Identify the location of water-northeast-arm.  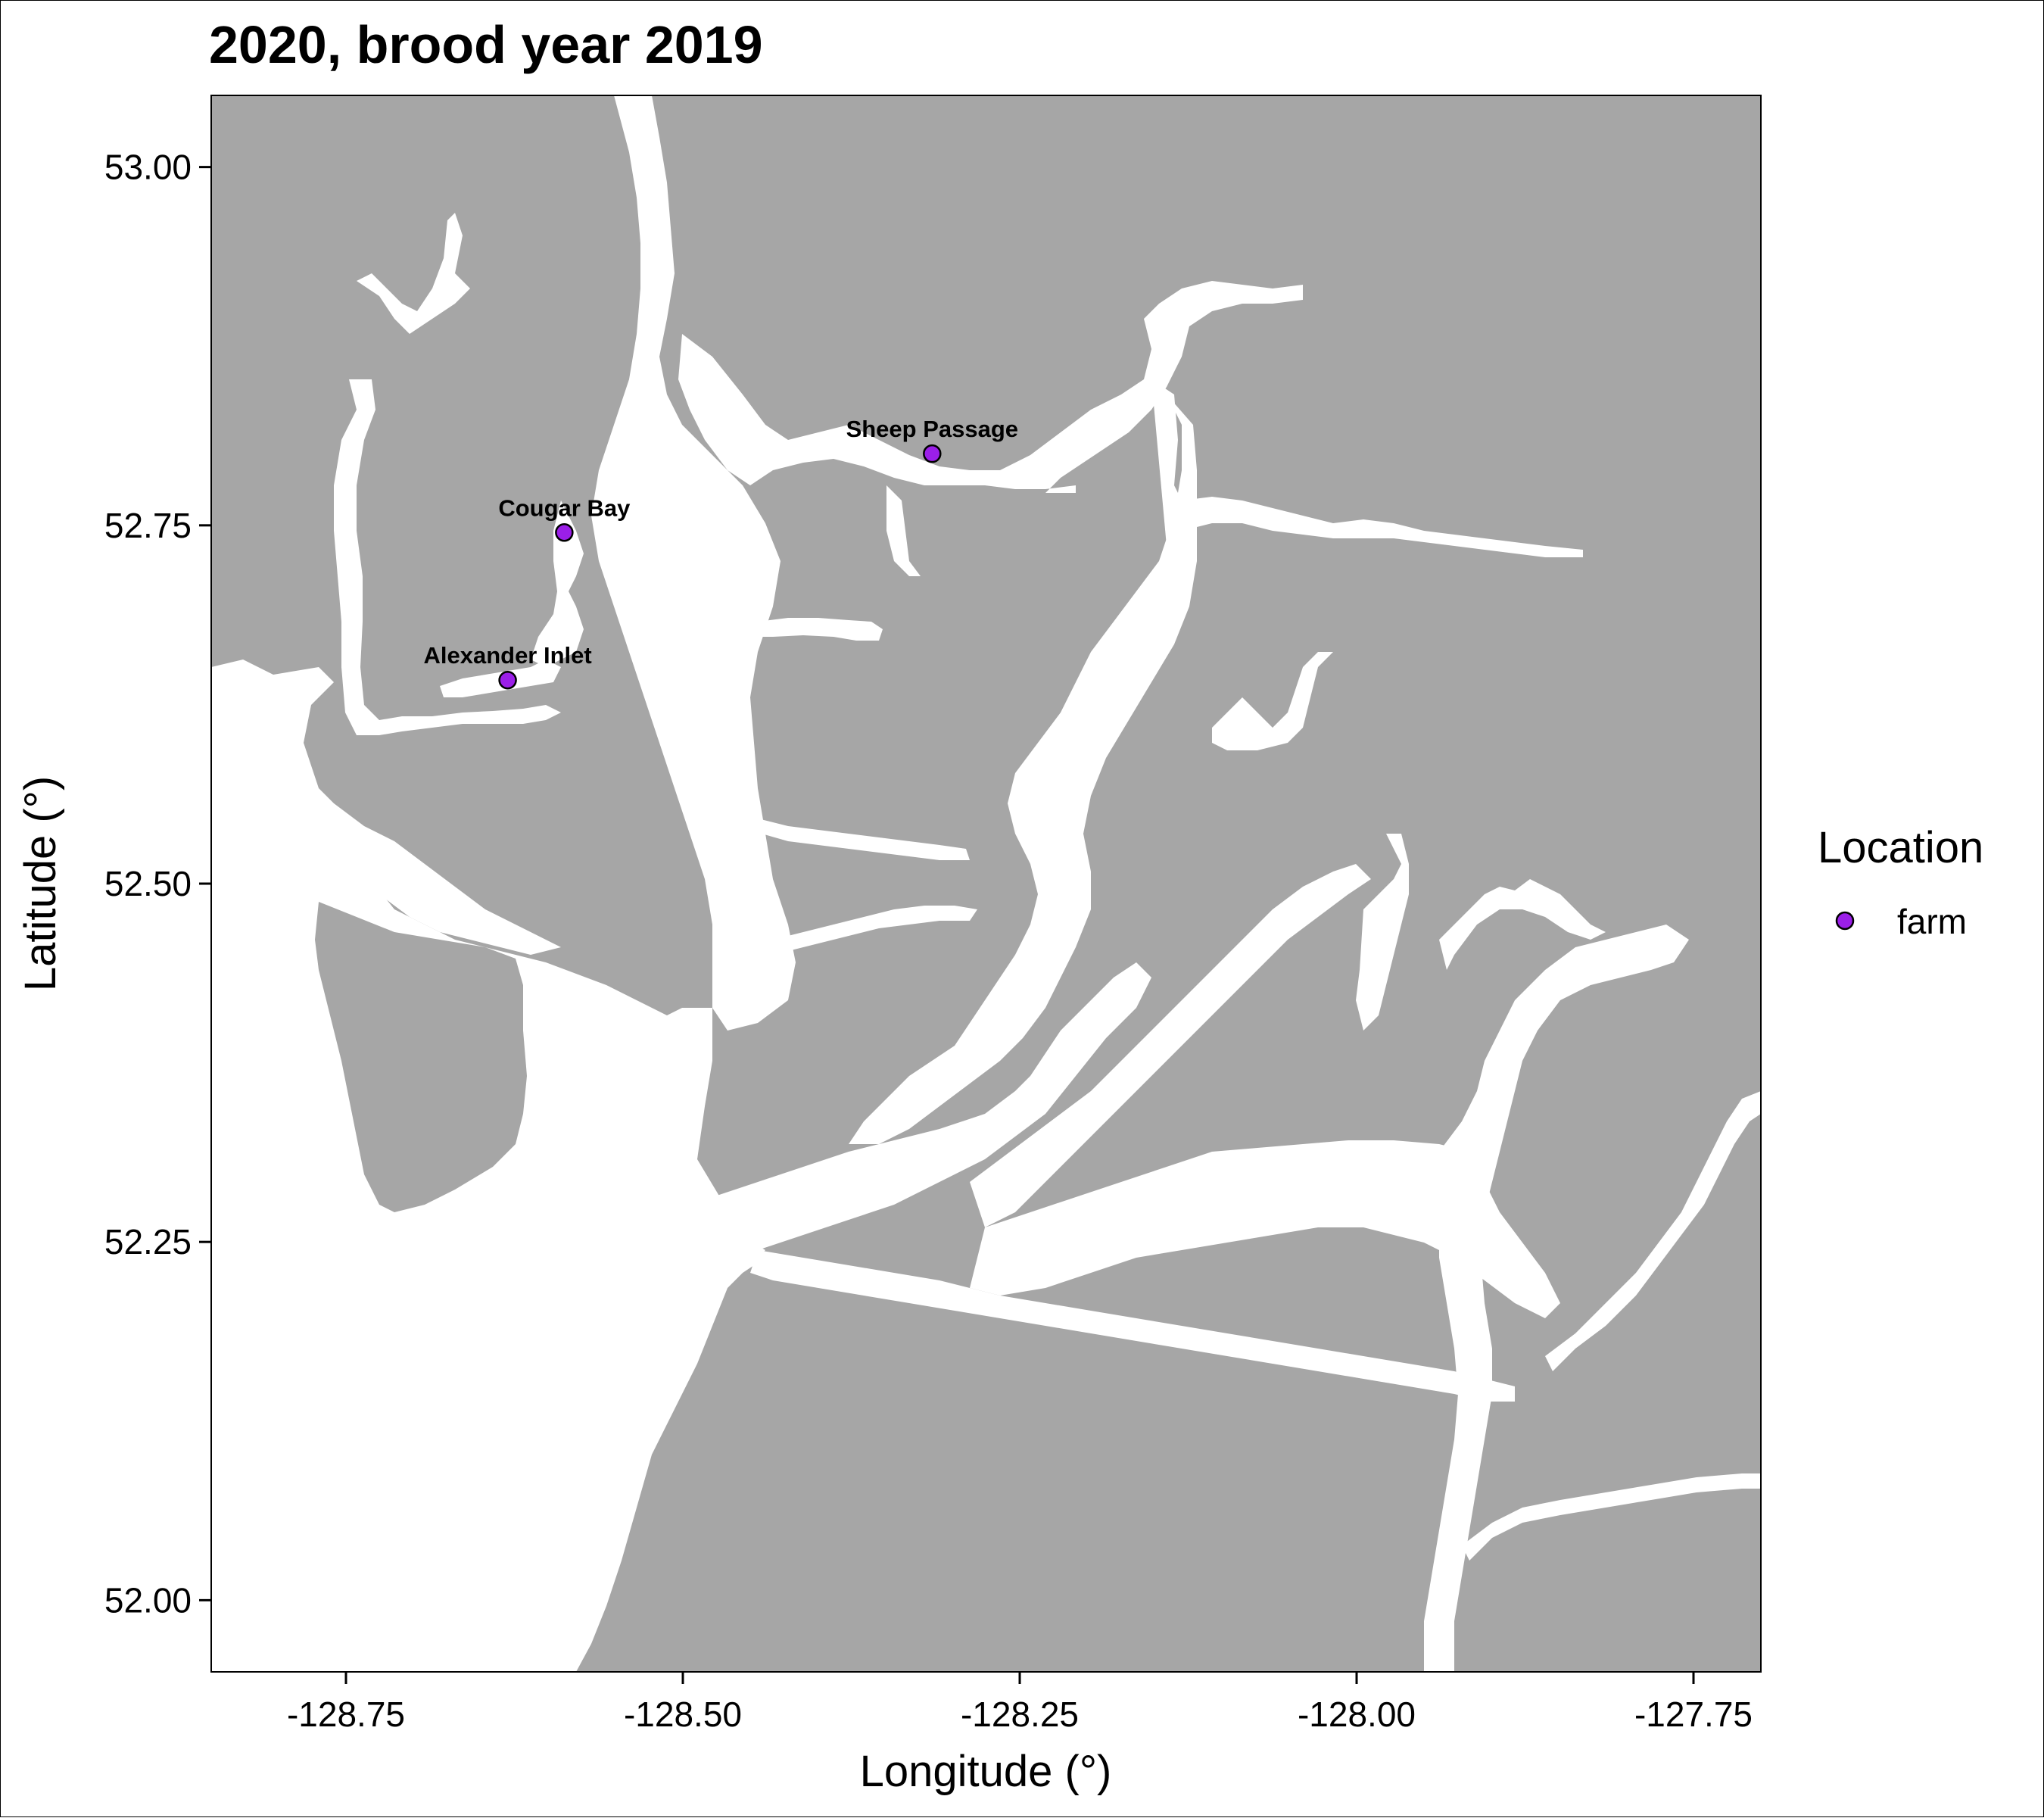
(1367, 468).